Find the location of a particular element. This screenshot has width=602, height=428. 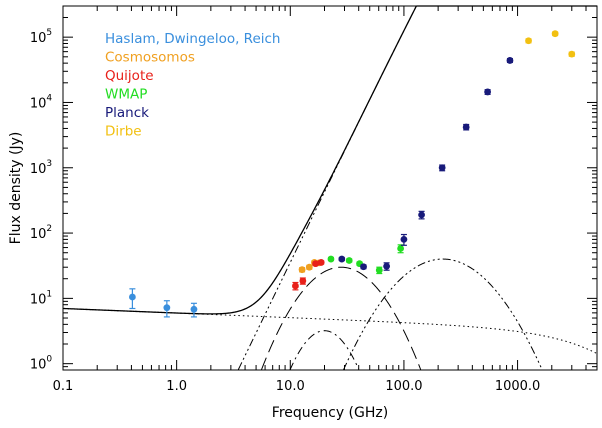

y-tick-label: 10¹ is located at coordinates (41, 298).